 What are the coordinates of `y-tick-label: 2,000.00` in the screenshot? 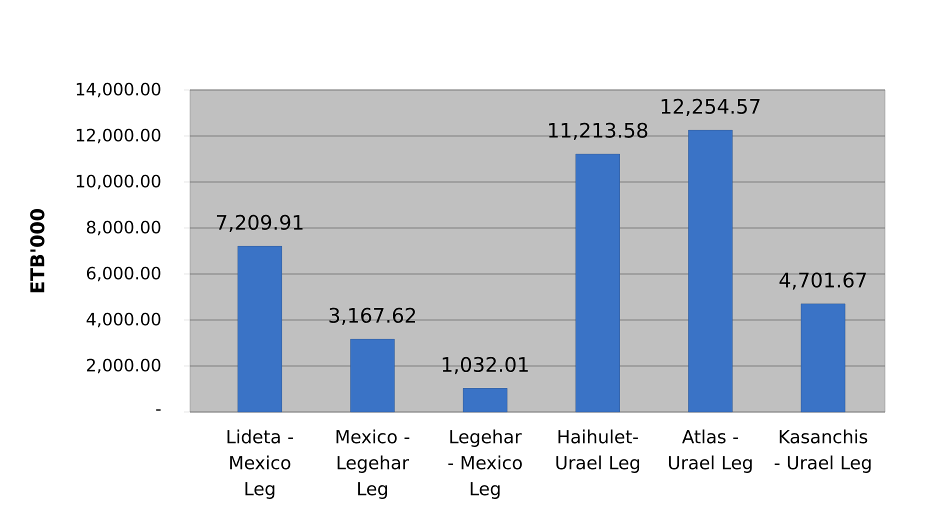 It's located at (123, 366).